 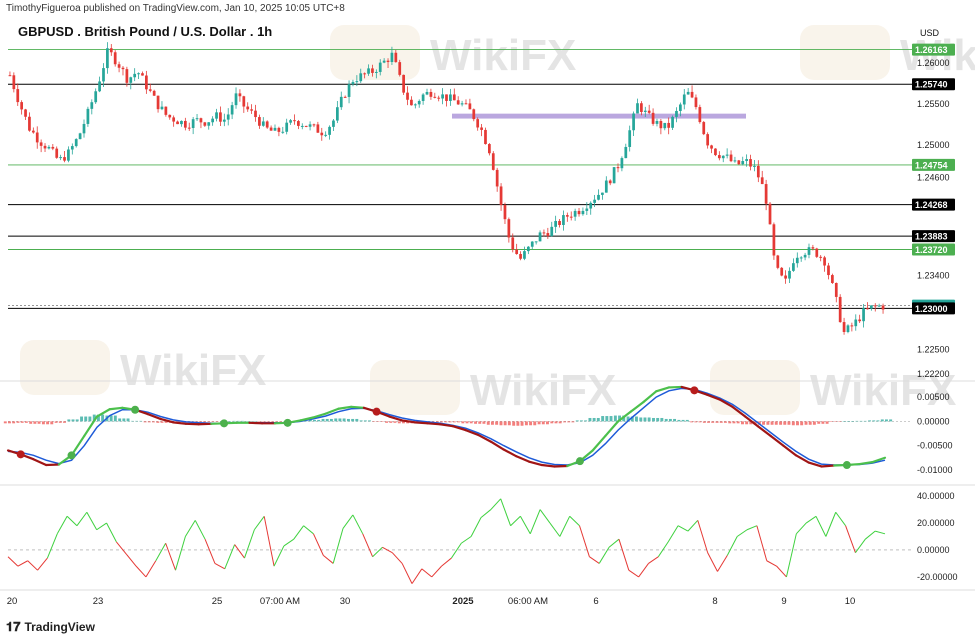 What do you see at coordinates (487, 427) in the screenshot?
I see `macd-pane: 0.00500 0.00000 -0.00500 -0.01000` at bounding box center [487, 427].